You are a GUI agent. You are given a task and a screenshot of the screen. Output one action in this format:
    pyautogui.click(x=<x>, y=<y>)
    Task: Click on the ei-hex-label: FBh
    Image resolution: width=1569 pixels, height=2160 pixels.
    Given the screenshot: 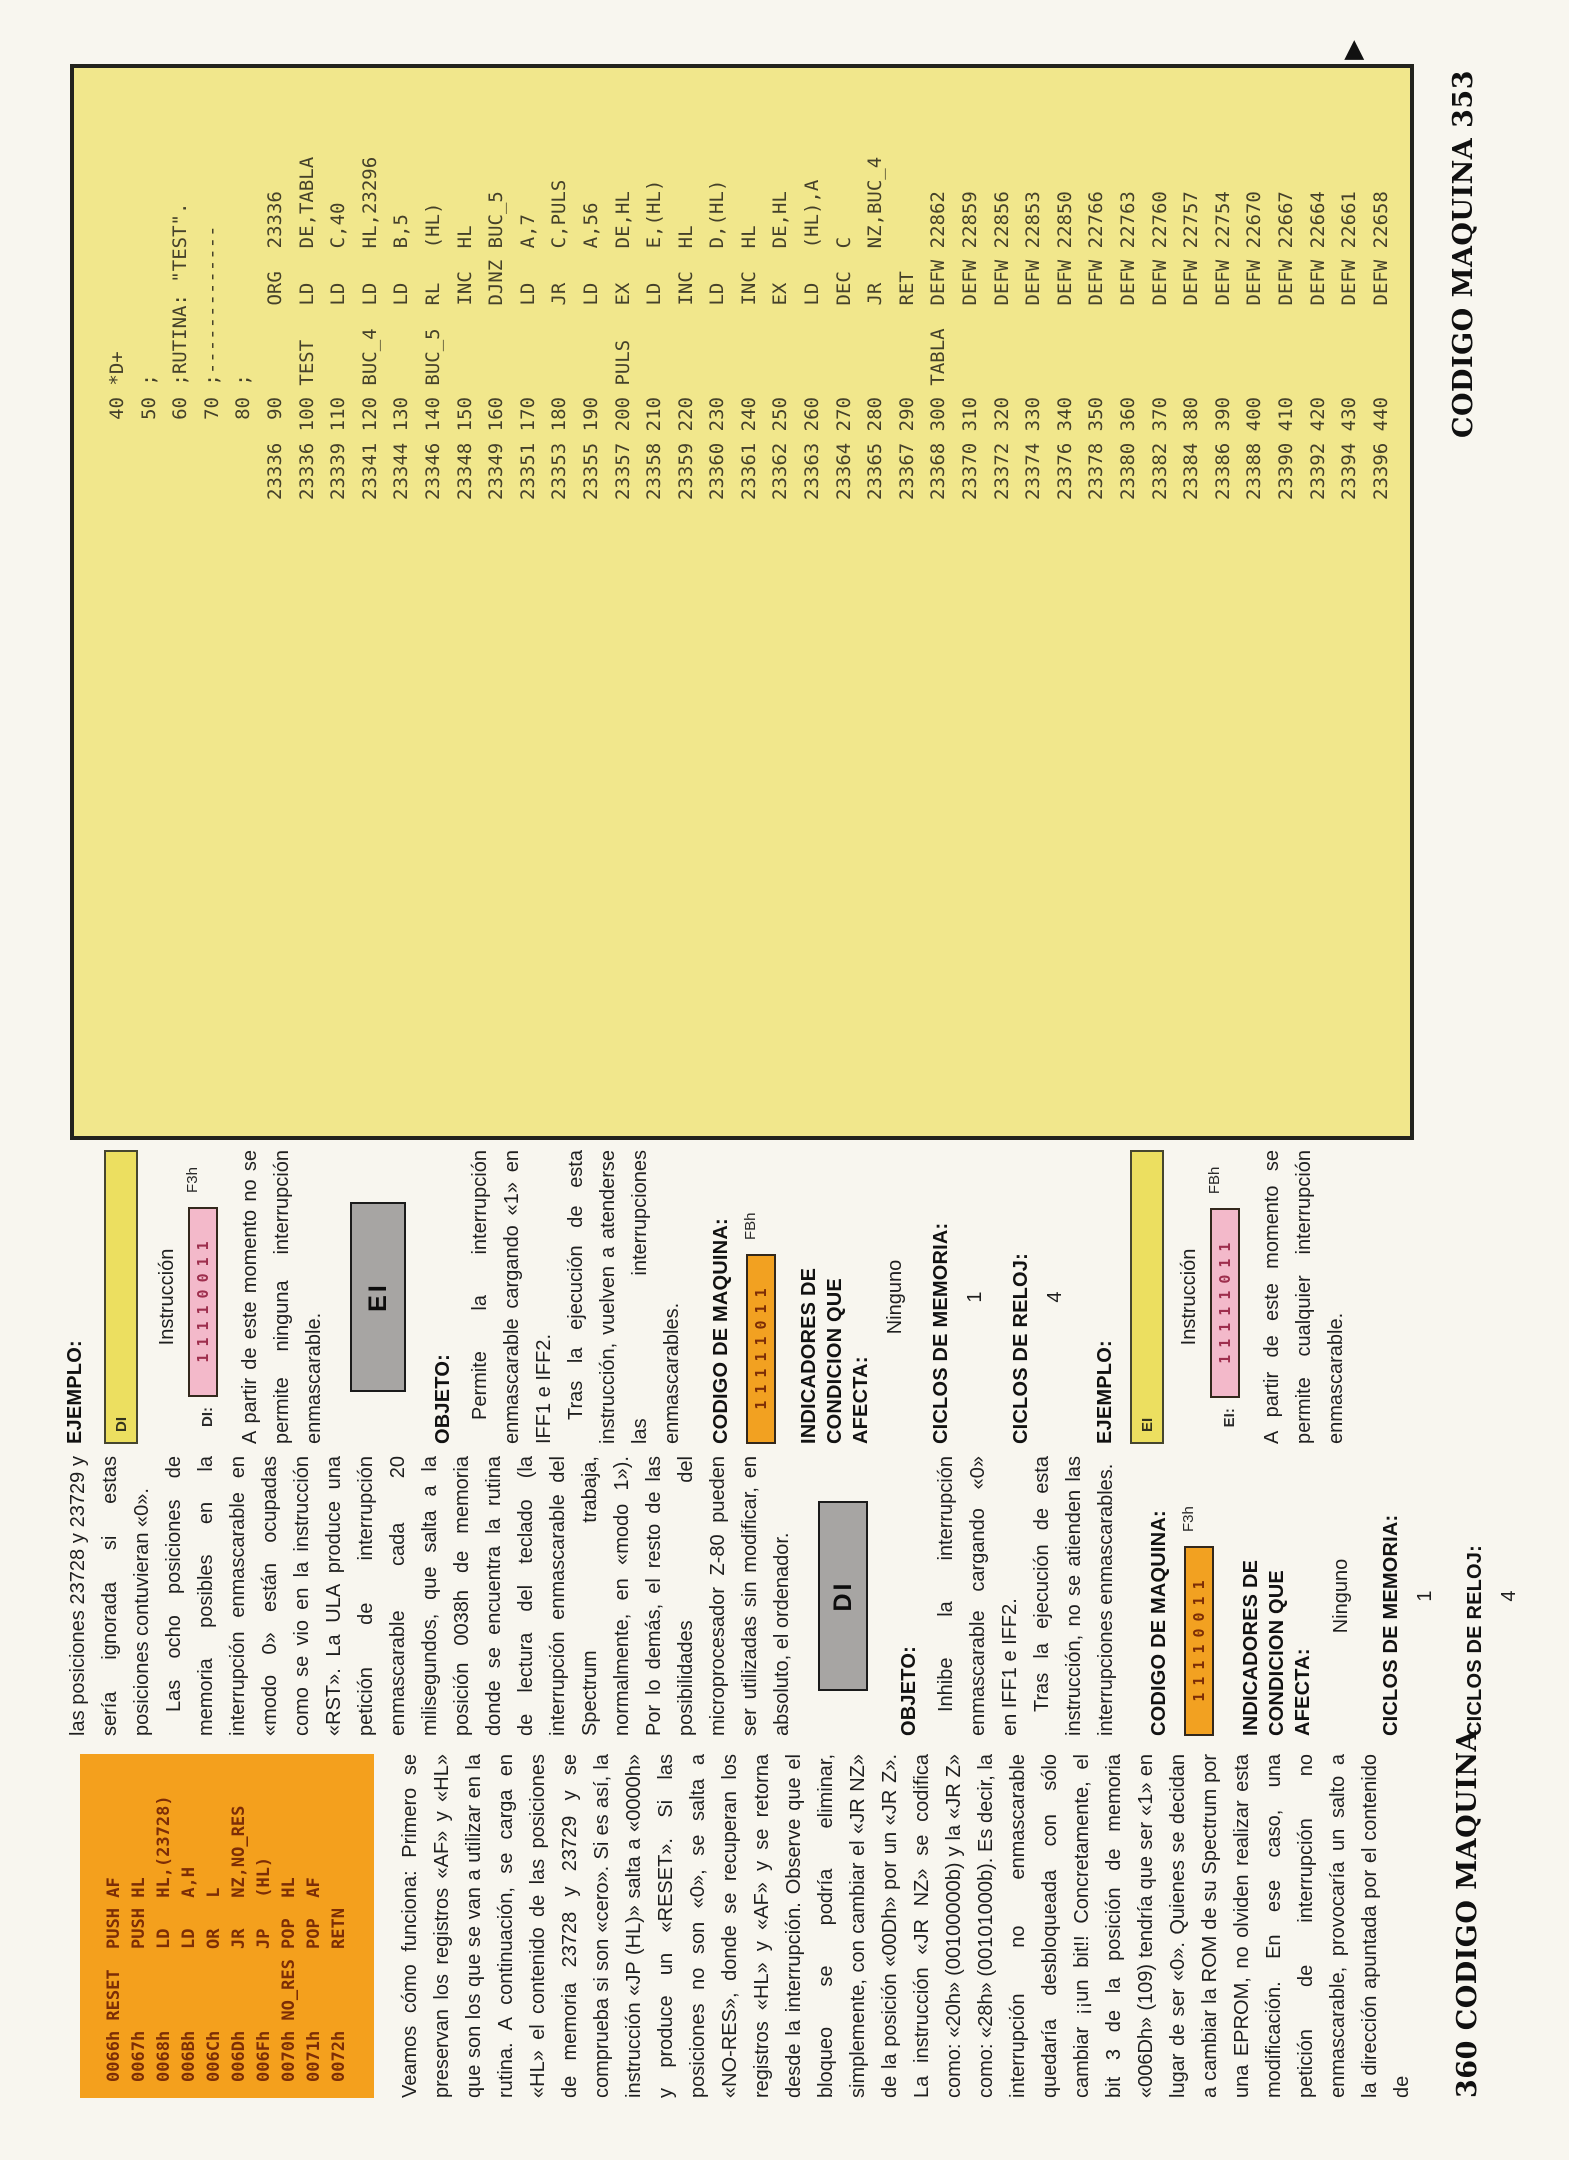 What is the action you would take?
    pyautogui.click(x=750, y=1226)
    